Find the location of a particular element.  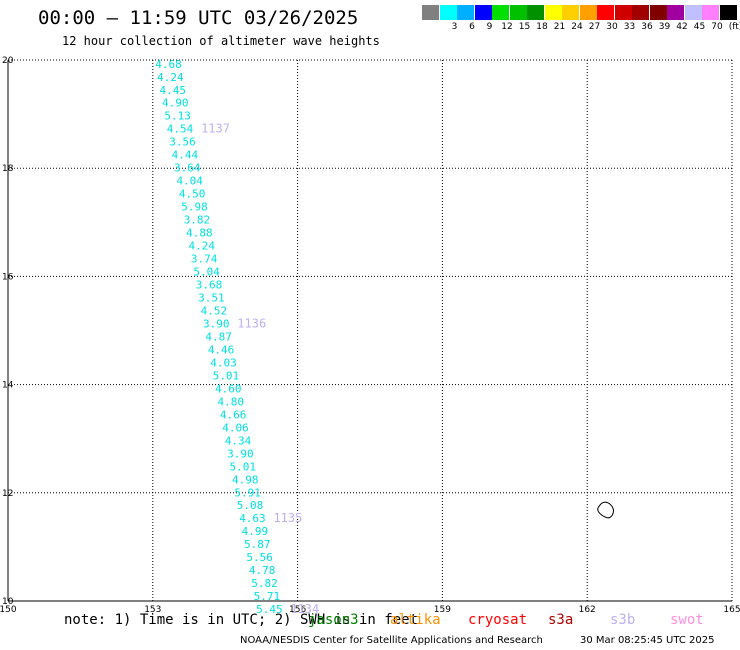

satellite-jason3: jason3 is located at coordinates (333, 620).